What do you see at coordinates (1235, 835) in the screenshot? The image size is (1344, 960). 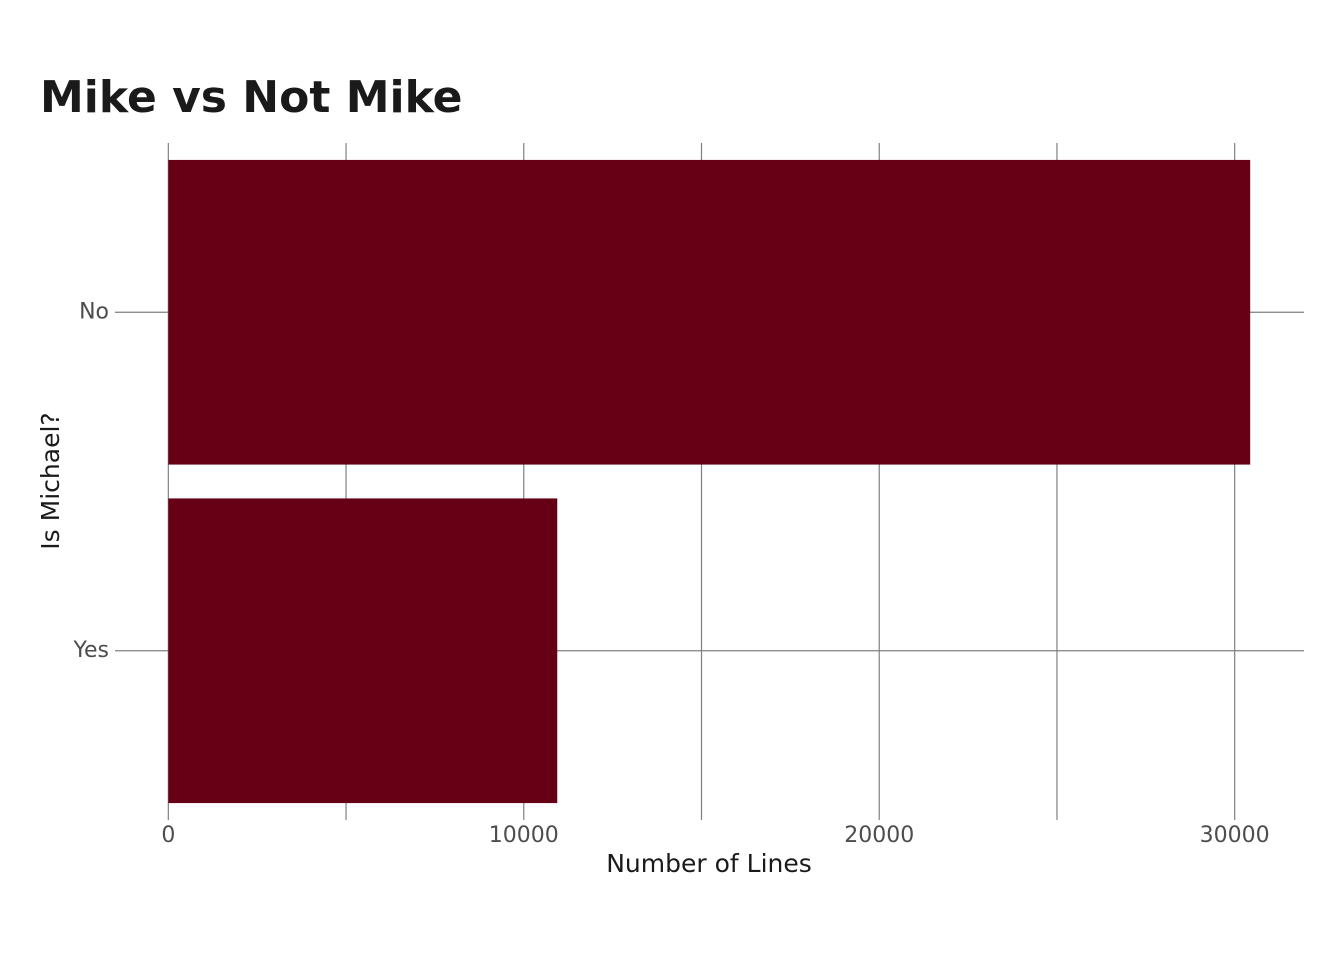 I see `x-tick-label: 30000` at bounding box center [1235, 835].